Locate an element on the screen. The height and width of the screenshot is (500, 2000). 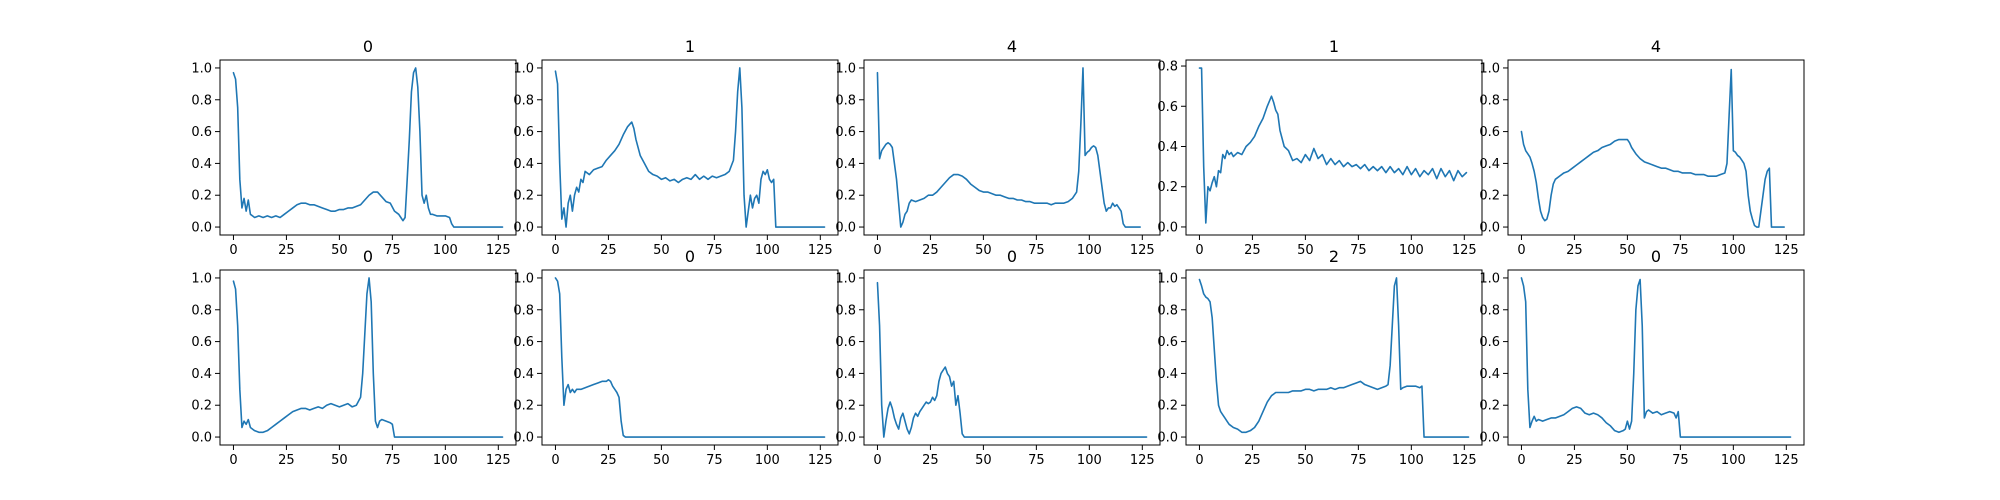
subplot-title: 4 is located at coordinates (1656, 46).